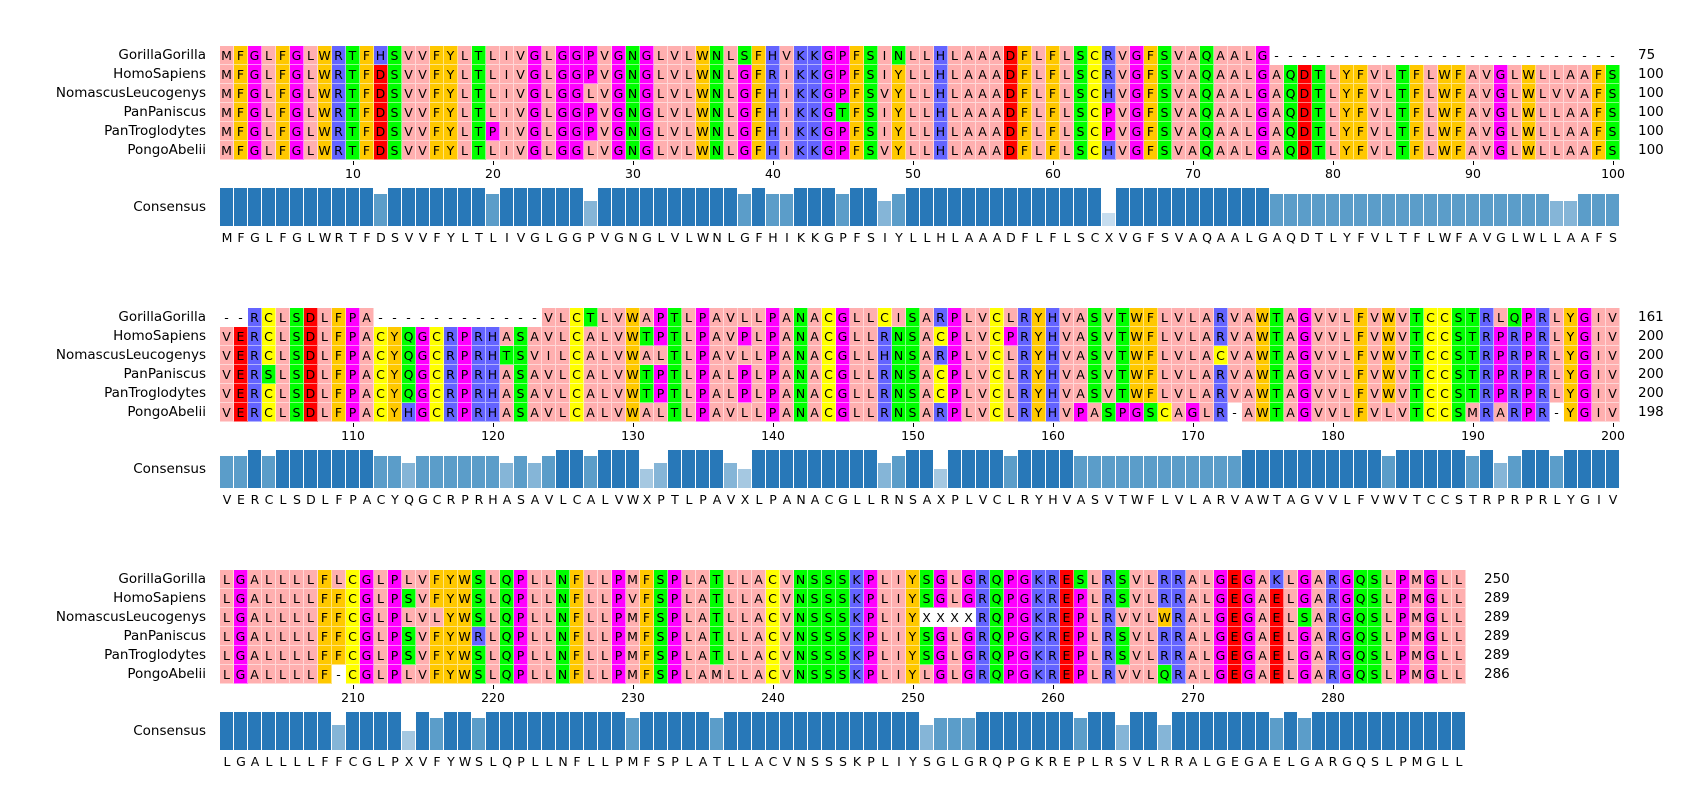 The image size is (1708, 808). I want to click on consensus-letter: P, so click(1501, 499).